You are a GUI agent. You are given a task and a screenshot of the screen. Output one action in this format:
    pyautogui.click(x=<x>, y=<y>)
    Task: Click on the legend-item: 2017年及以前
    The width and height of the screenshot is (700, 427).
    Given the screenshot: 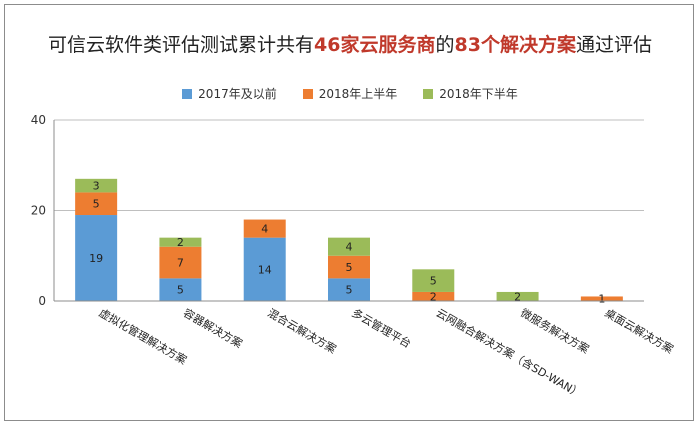 What is the action you would take?
    pyautogui.click(x=229, y=93)
    